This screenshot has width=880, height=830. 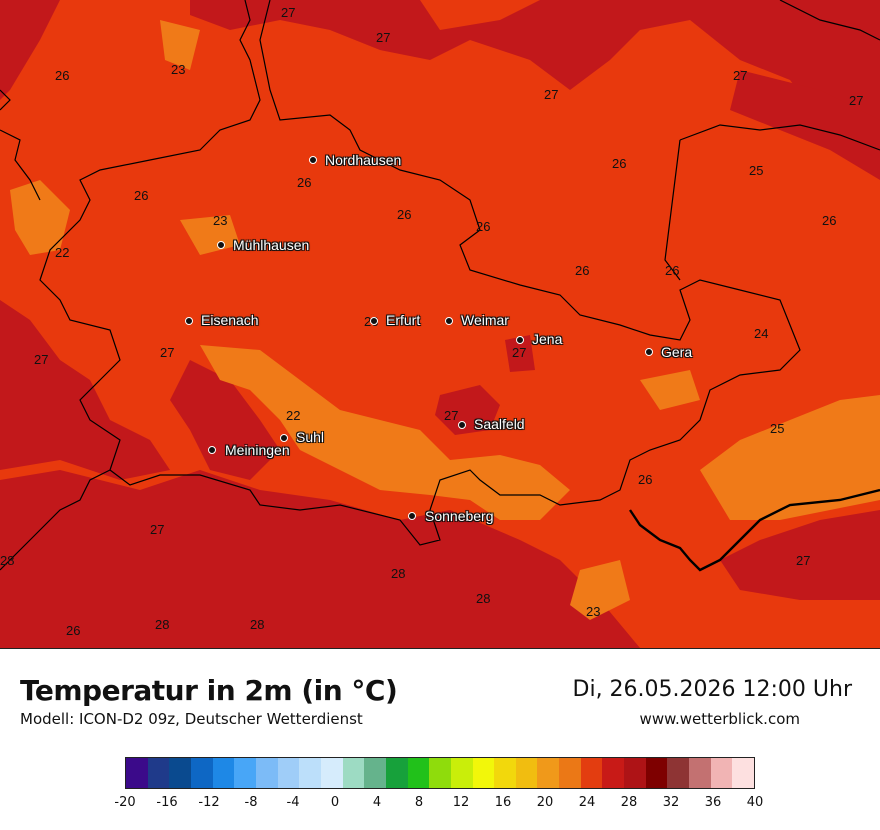 I want to click on color-scale-tick: -8, so click(x=251, y=802).